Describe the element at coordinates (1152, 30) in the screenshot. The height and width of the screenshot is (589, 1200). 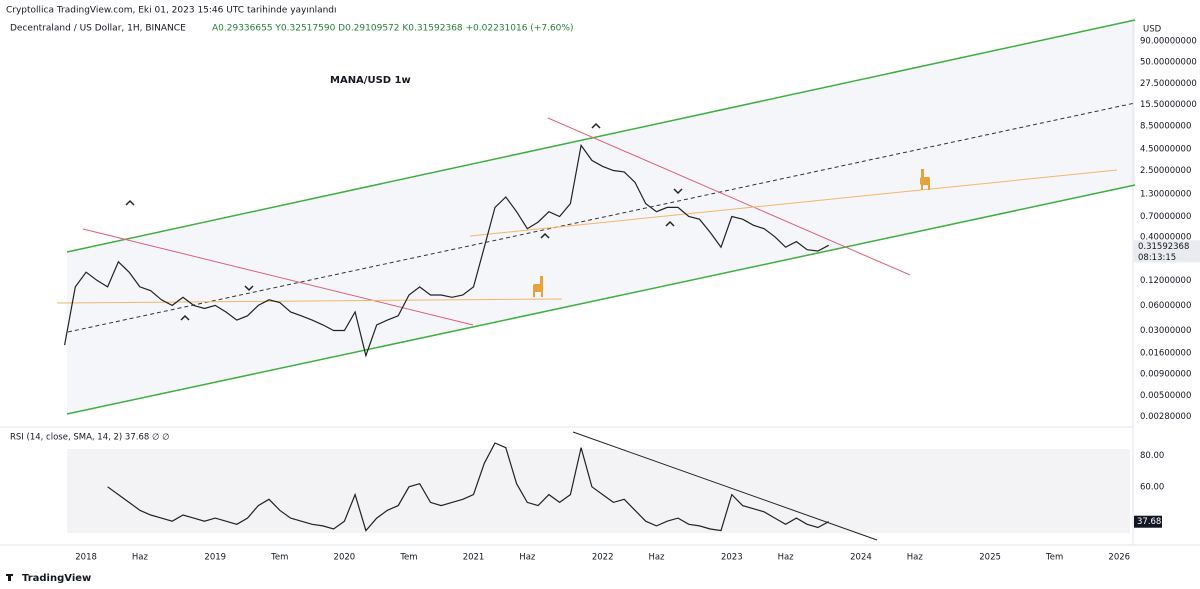
I see `price-unit: USD` at that location.